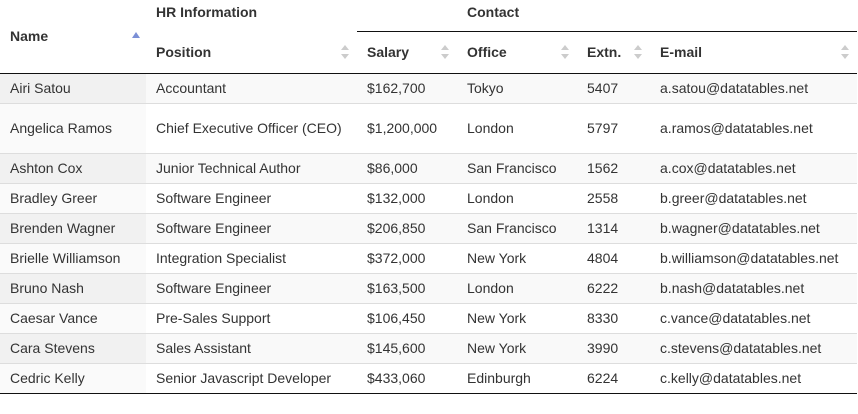 Image resolution: width=858 pixels, height=414 pixels. I want to click on cell-email: b.greer@datatables.net, so click(754, 197).